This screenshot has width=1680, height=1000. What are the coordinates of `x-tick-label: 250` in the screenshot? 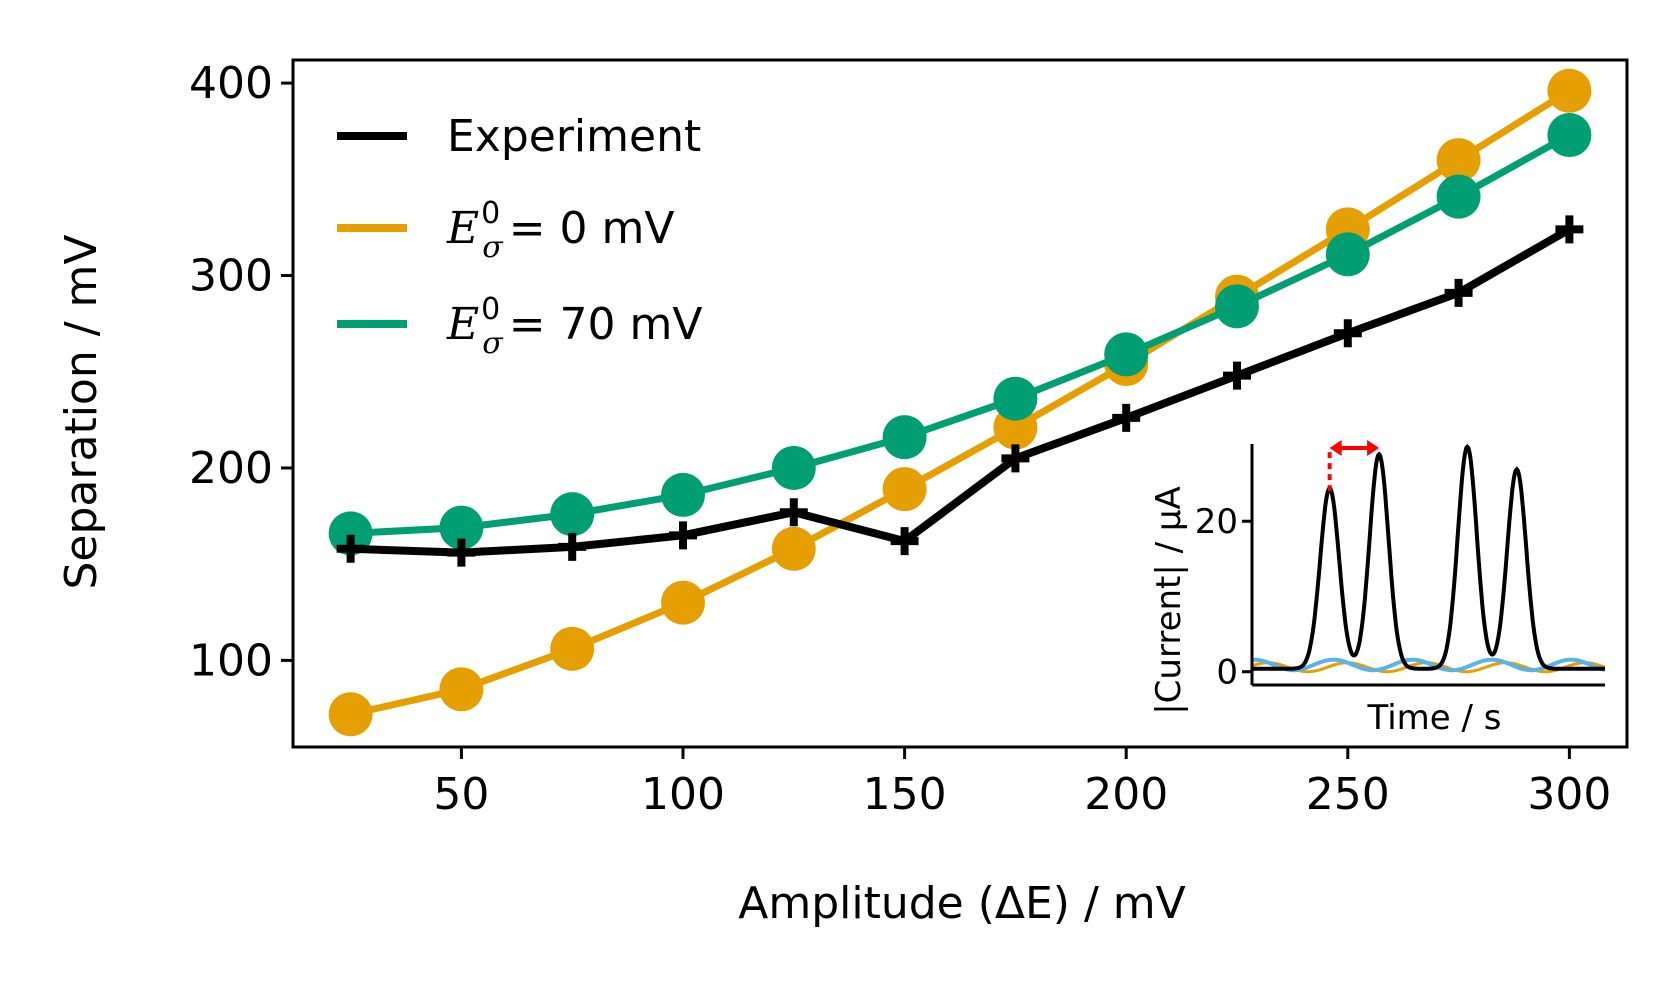 It's located at (1348, 794).